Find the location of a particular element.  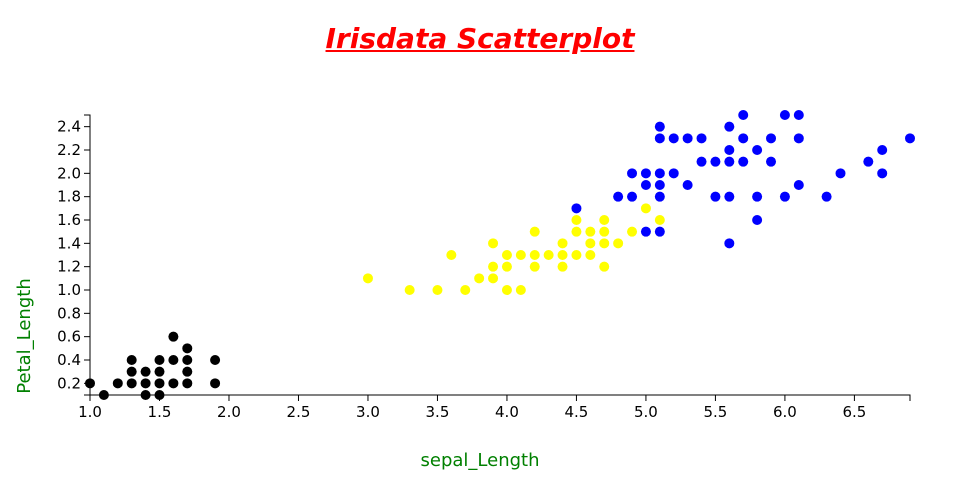

x-tick-label: 5.0 is located at coordinates (646, 412).